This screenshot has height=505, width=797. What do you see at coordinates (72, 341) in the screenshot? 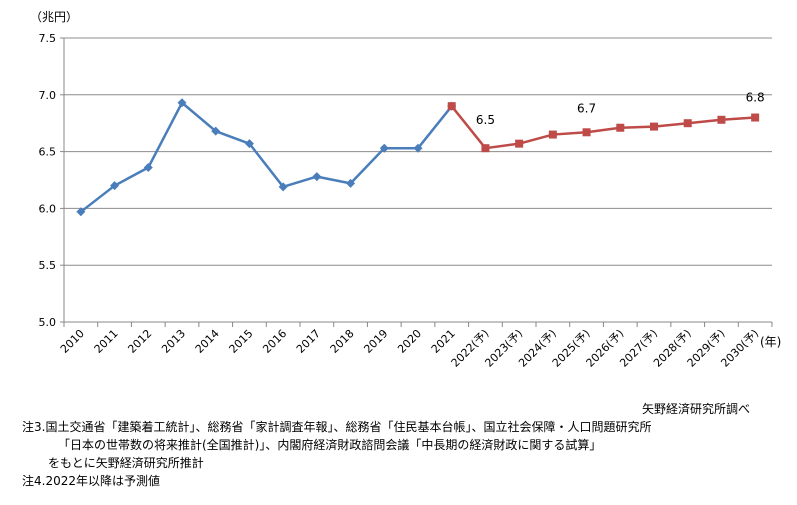
I see `x-tick-label: 2010` at bounding box center [72, 341].